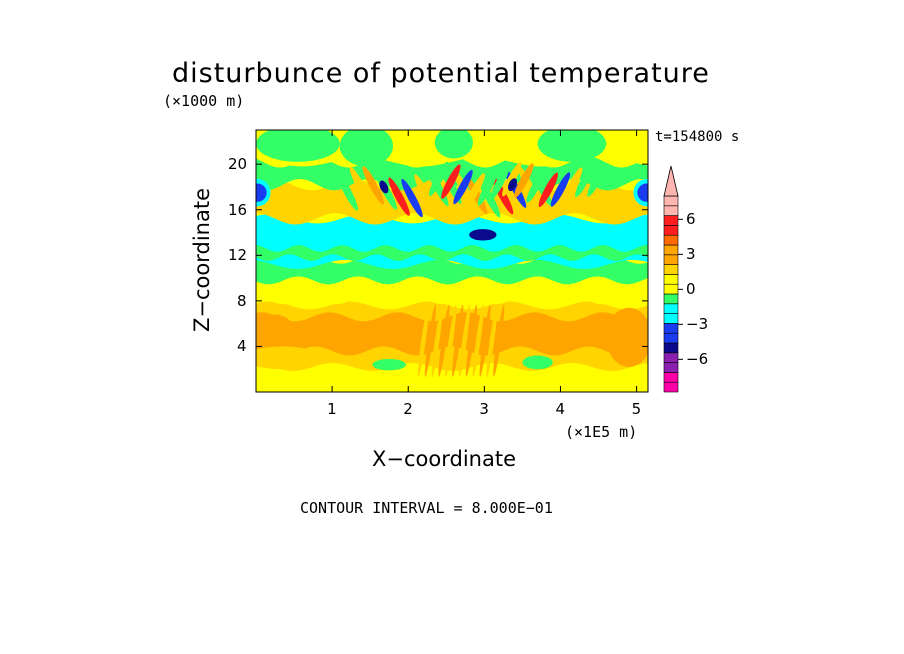  Describe the element at coordinates (642, 192) in the screenshot. I see `edge-core-right` at that location.